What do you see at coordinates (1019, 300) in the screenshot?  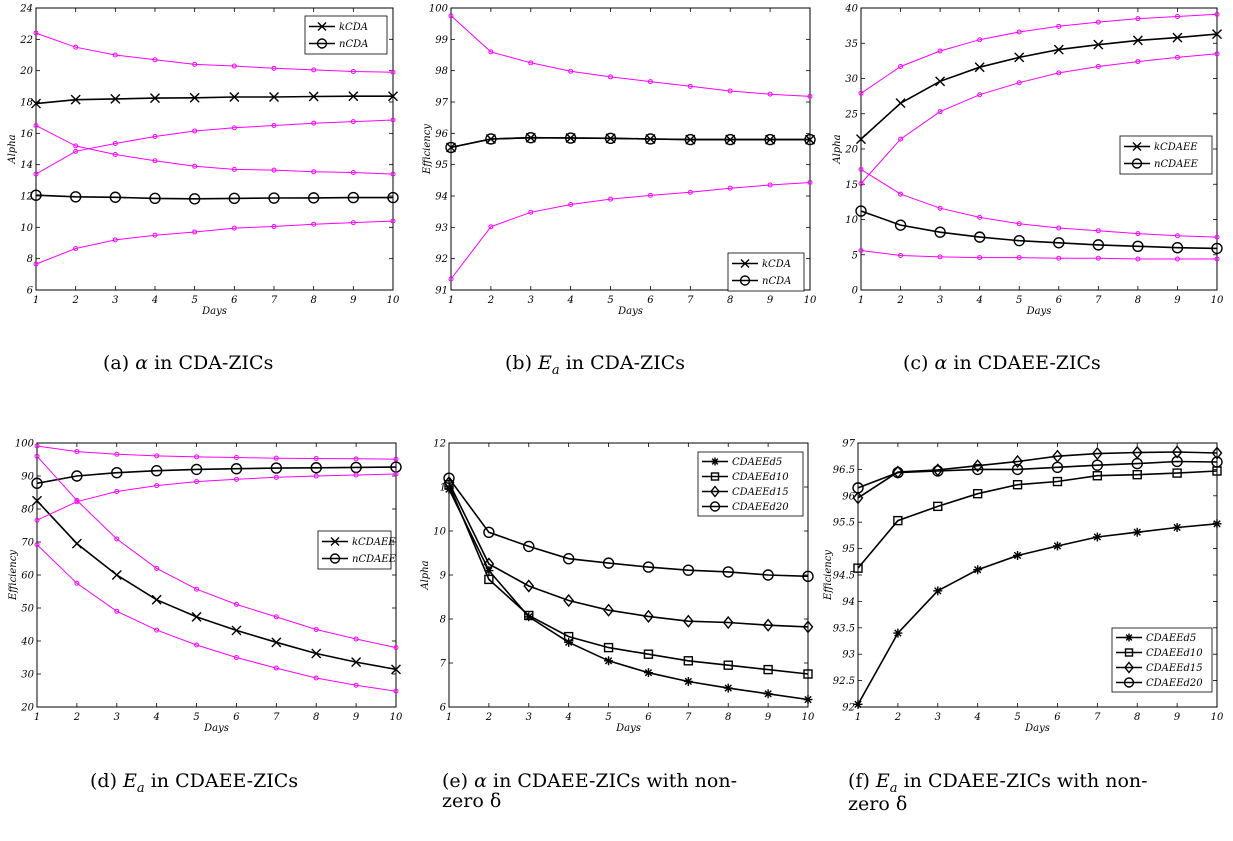 I see `x-tick-label: 5` at bounding box center [1019, 300].